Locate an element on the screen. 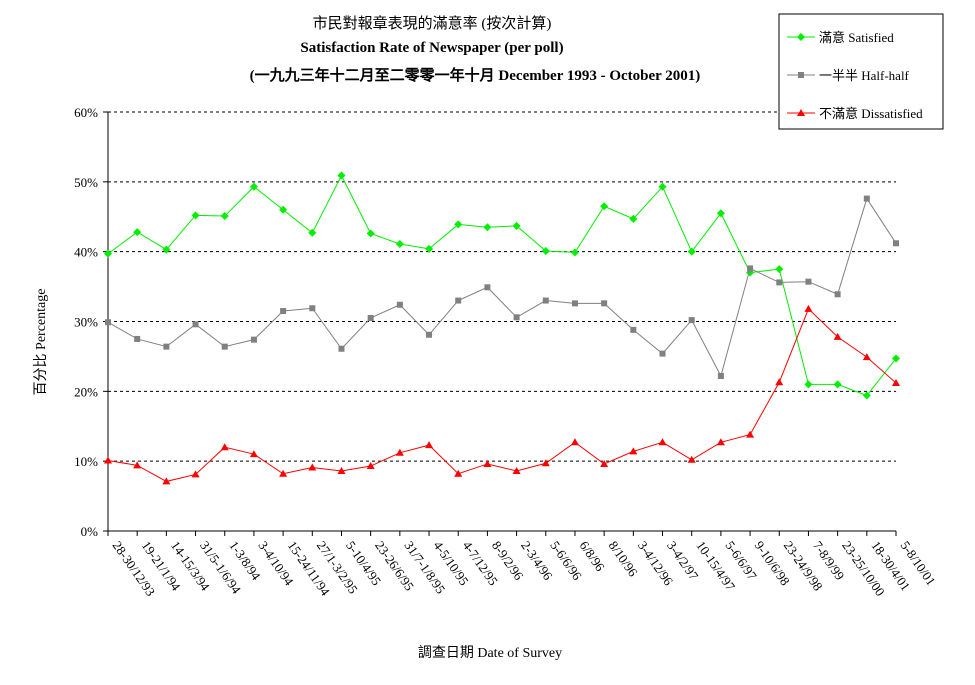 Image resolution: width=975 pixels, height=685 pixels. legend-label: 一半半 Half-half is located at coordinates (864, 75).